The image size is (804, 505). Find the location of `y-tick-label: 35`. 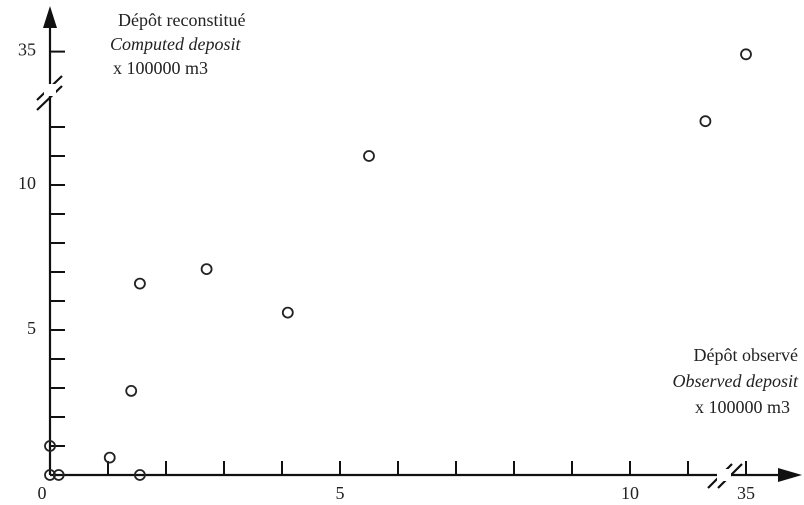

y-tick-label: 35 is located at coordinates (27, 50).